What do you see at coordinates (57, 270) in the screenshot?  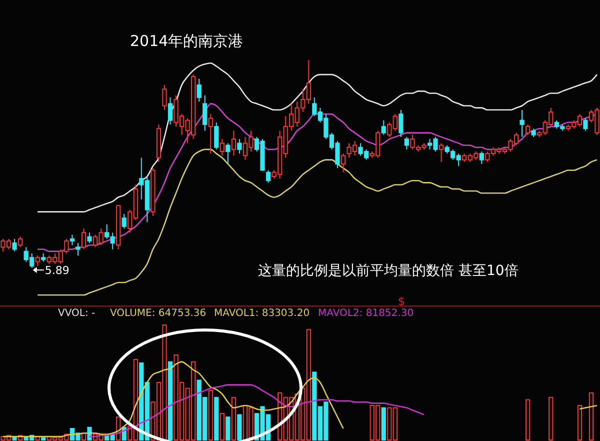 I see `annotation: 5.89` at bounding box center [57, 270].